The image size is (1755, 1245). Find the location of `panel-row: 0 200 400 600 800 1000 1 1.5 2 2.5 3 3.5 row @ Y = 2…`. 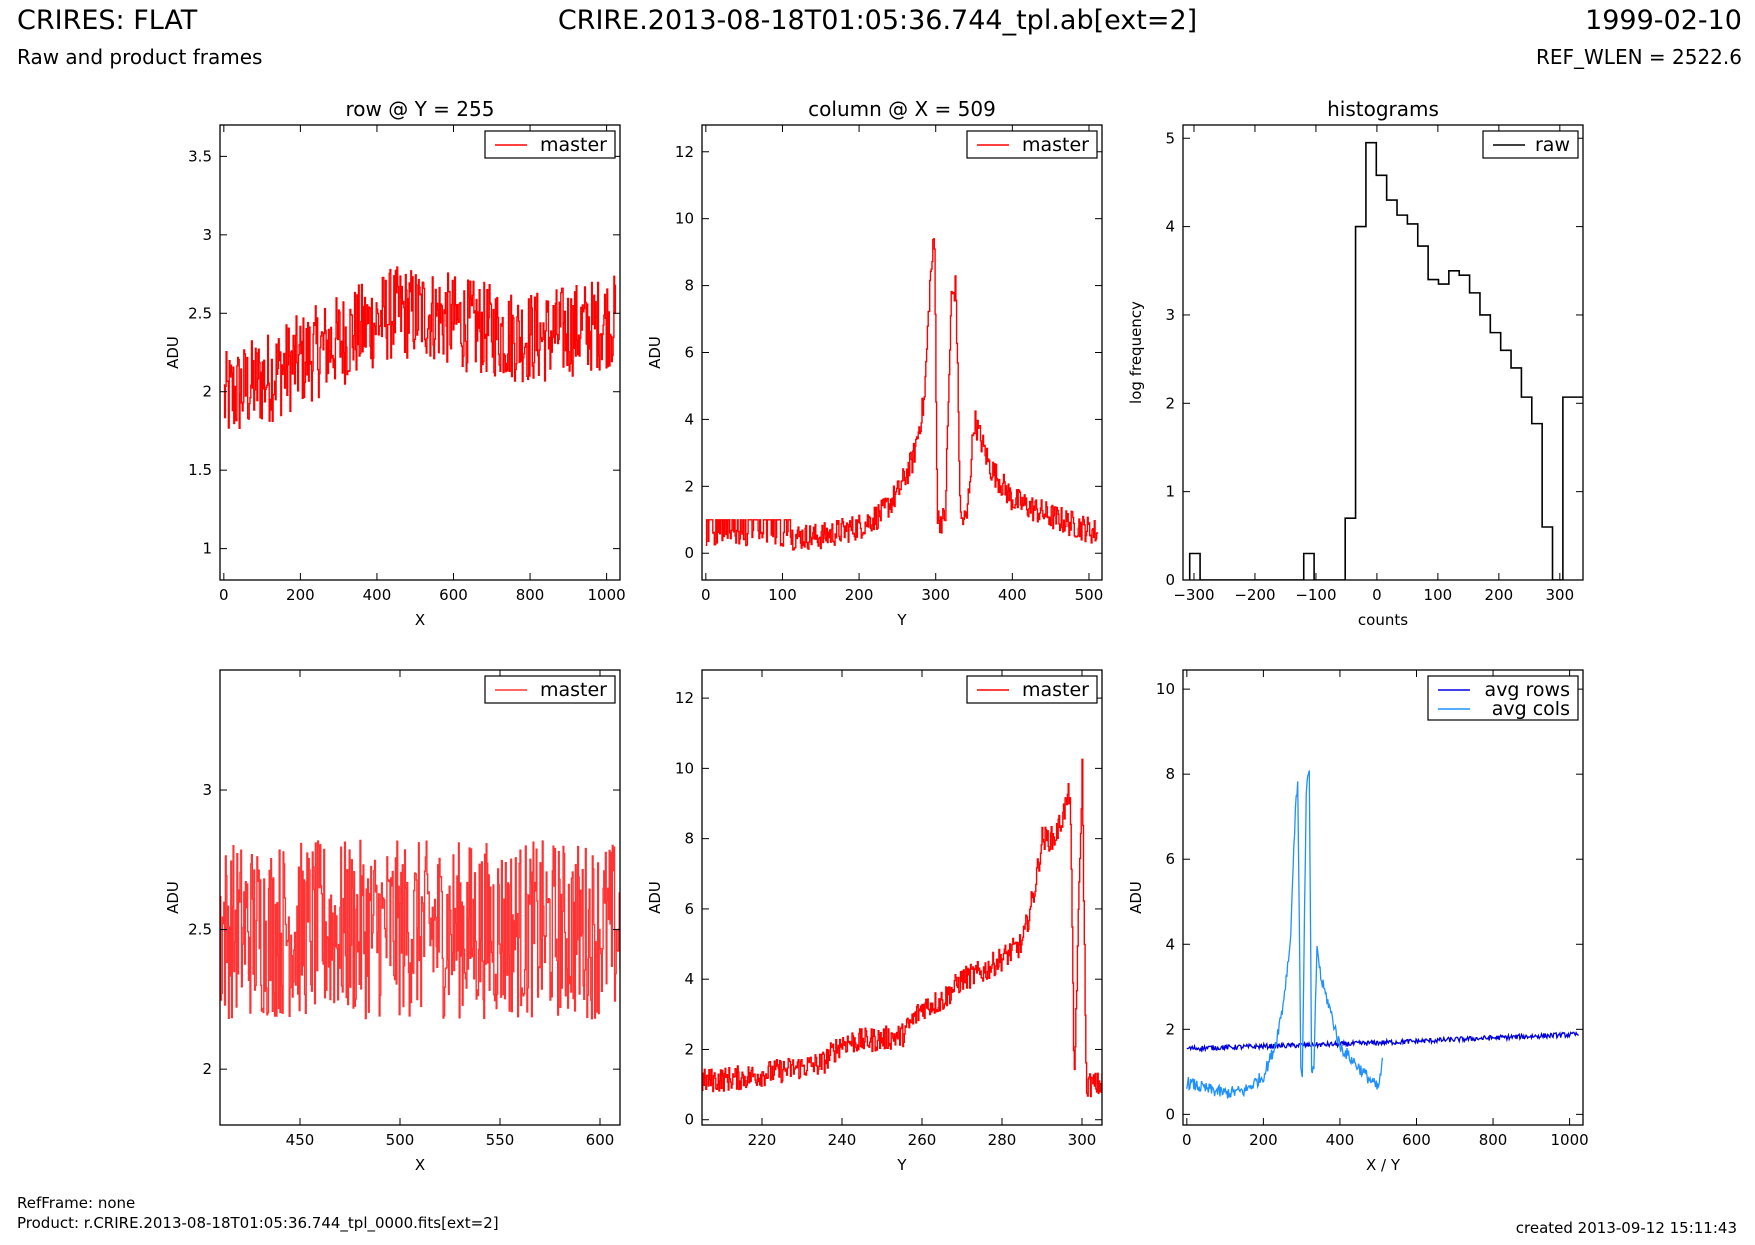

panel-row: 0 200 400 600 800 1000 1 1.5 2 2.5 3 3.5 row @ Y = 2… is located at coordinates (395, 363).